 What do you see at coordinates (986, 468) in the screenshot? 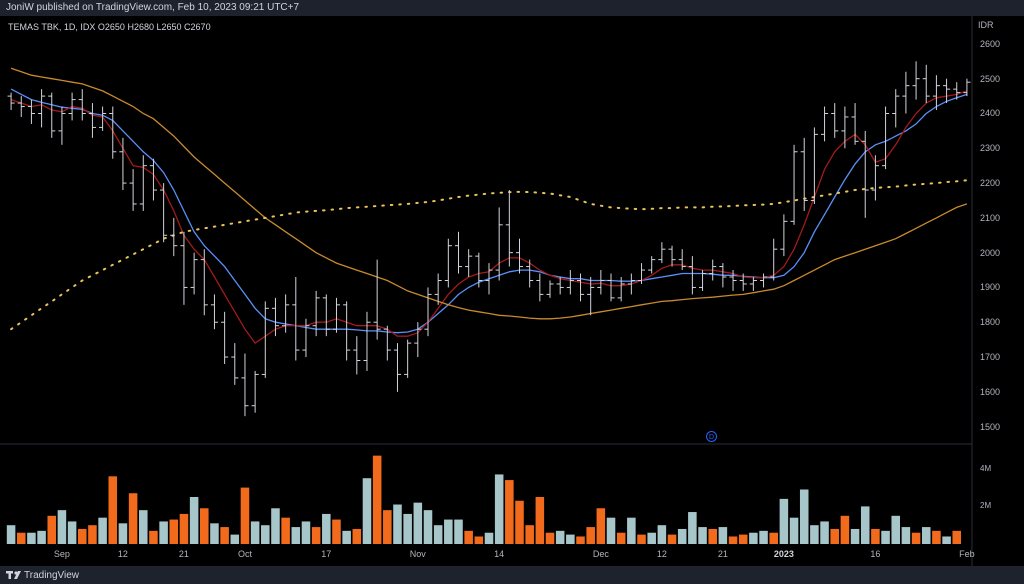
I see `volume-tick-label: 4M` at bounding box center [986, 468].